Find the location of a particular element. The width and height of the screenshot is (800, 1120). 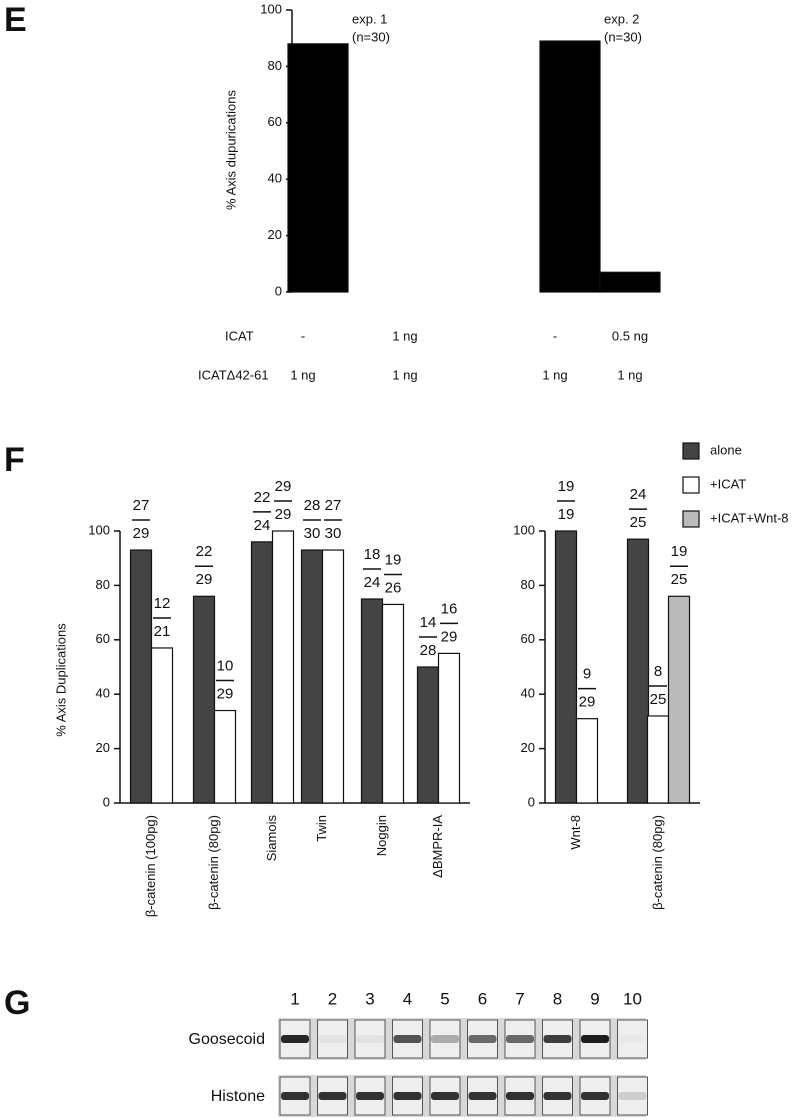

y-axis-label: % Axis dupurications is located at coordinates (230, 150).